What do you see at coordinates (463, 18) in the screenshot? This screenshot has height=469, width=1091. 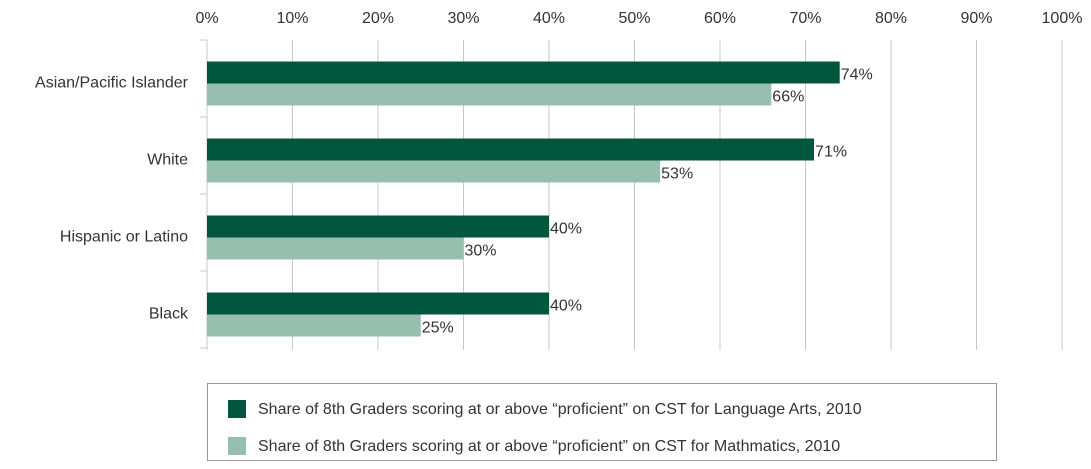 I see `x-tick-label: 30%` at bounding box center [463, 18].